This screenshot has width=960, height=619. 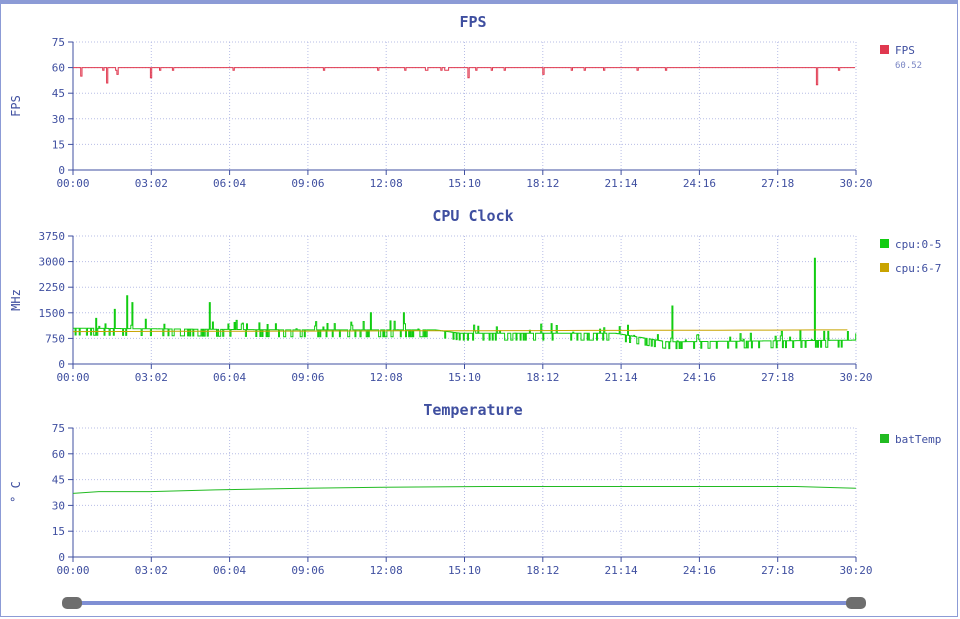 I want to click on temp-chart-title: Temperature, so click(x=472, y=410).